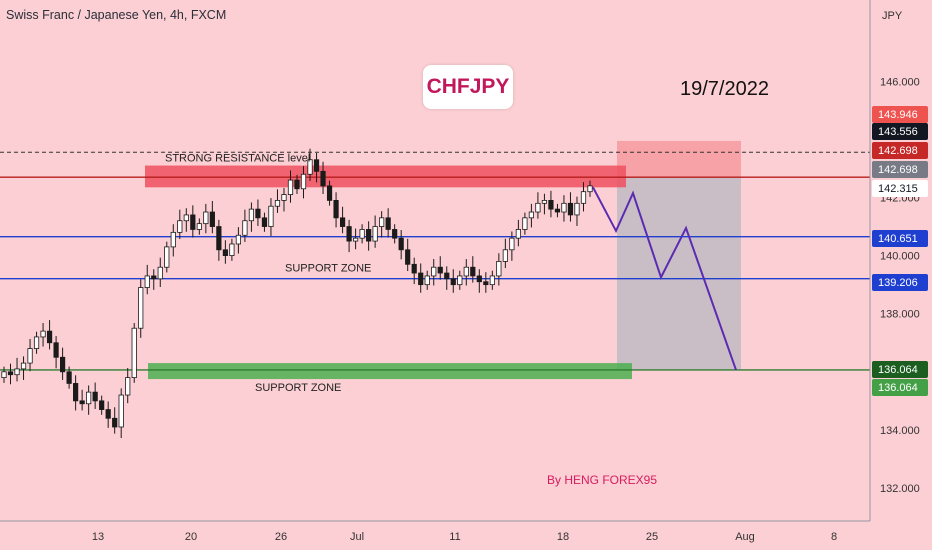 This screenshot has height=550, width=932. I want to click on author-credit: By HENG FOREX95, so click(602, 480).